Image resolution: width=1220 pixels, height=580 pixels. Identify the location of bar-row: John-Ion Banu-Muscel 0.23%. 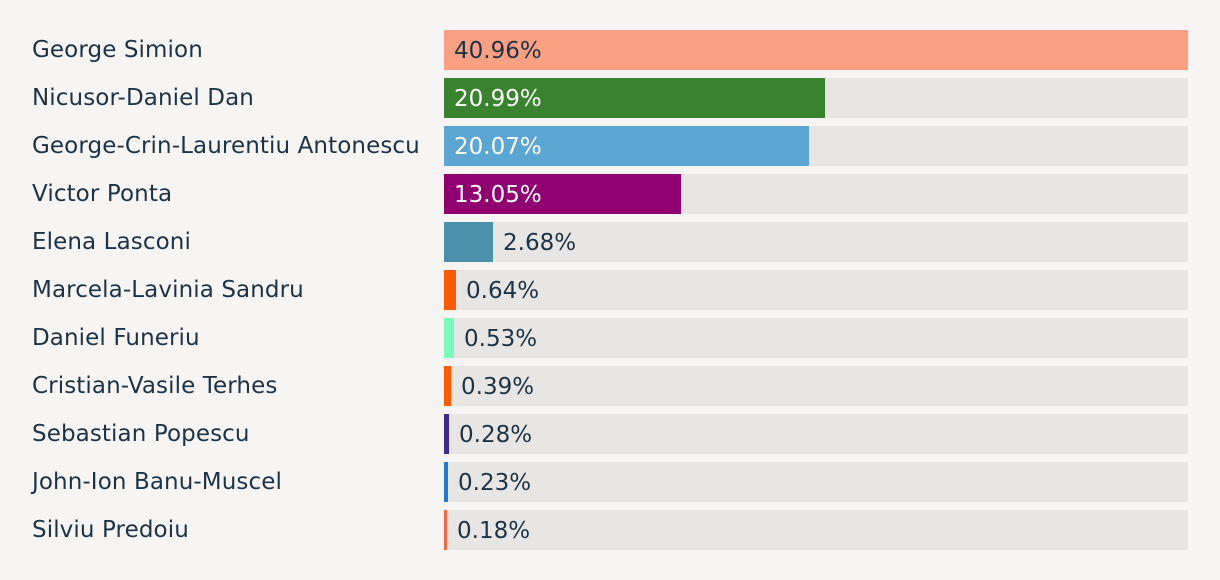
(610, 482).